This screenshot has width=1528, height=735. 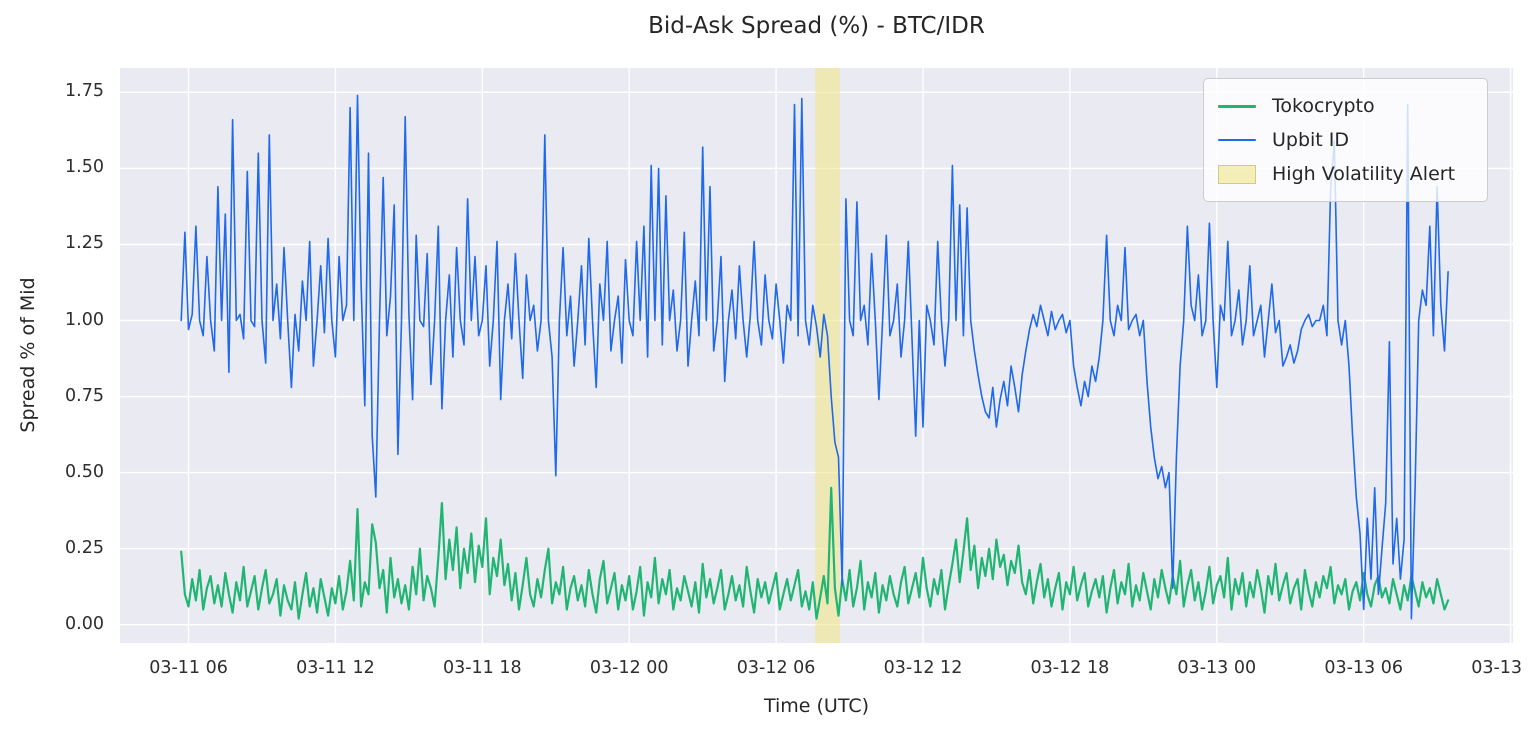 What do you see at coordinates (1070, 668) in the screenshot?
I see `x-tick-label: 03-12 18` at bounding box center [1070, 668].